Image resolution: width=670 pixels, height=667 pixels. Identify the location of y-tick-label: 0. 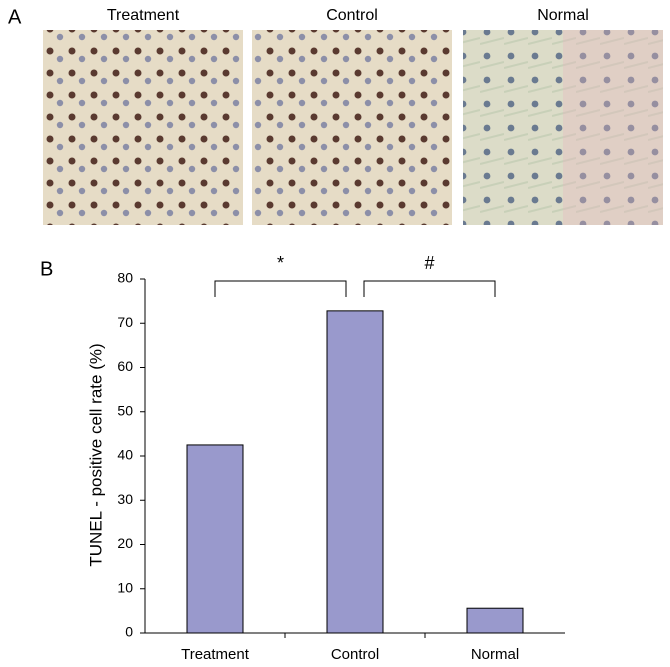
(129, 632).